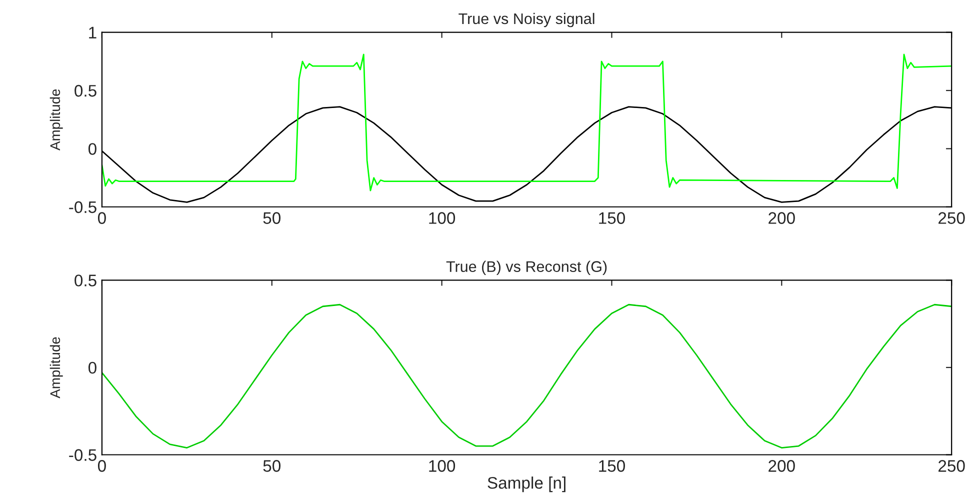 The height and width of the screenshot is (497, 971). What do you see at coordinates (527, 484) in the screenshot?
I see `x-axis-title: Sample [n]` at bounding box center [527, 484].